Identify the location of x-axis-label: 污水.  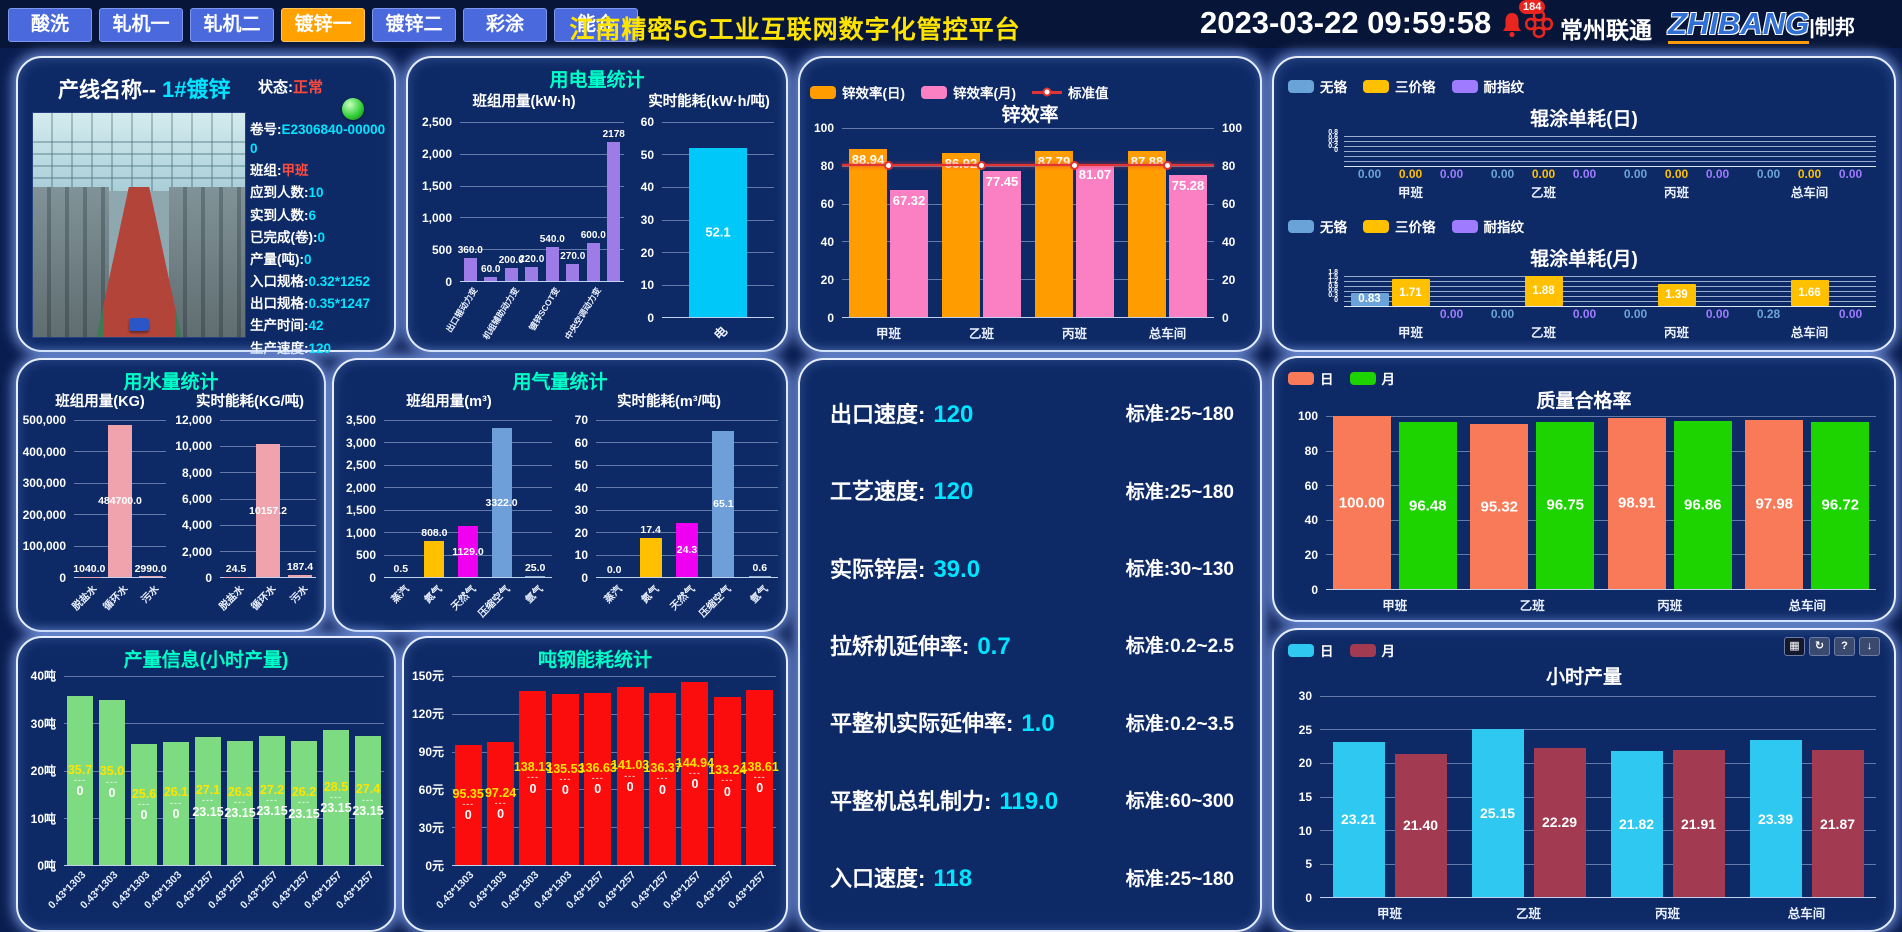
(299, 594).